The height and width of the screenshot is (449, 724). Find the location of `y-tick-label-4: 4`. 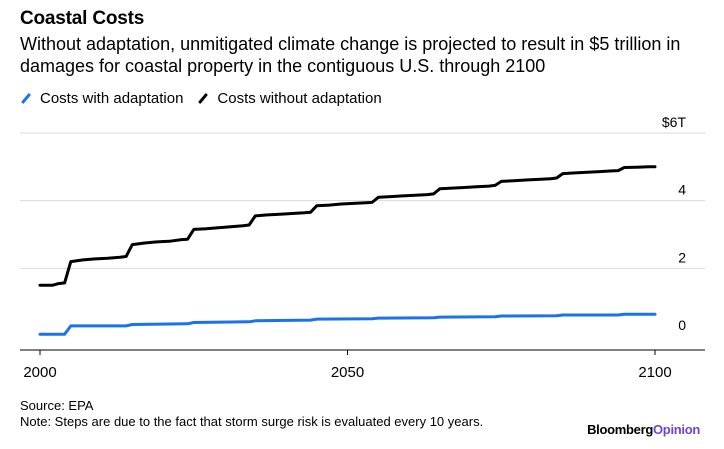

y-tick-label-4: 4 is located at coordinates (682, 190).